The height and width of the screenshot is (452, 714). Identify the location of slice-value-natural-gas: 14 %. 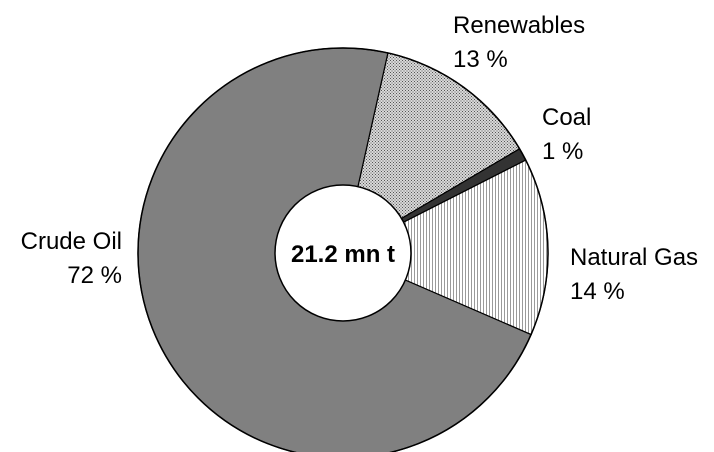
(597, 291).